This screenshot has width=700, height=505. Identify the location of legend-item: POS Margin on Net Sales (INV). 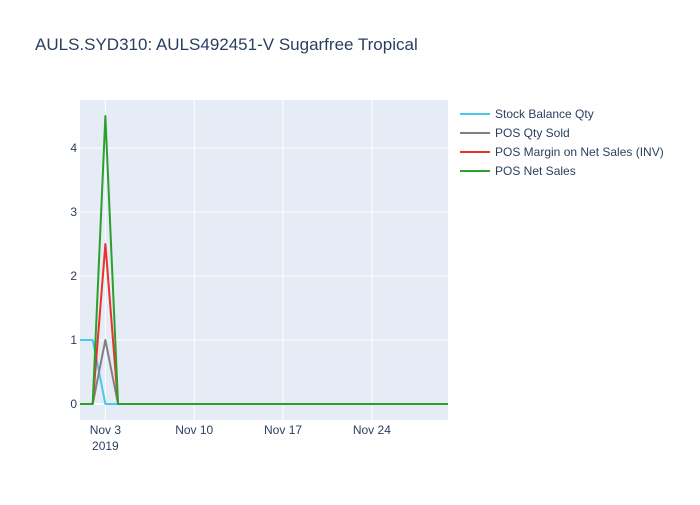
(562, 152).